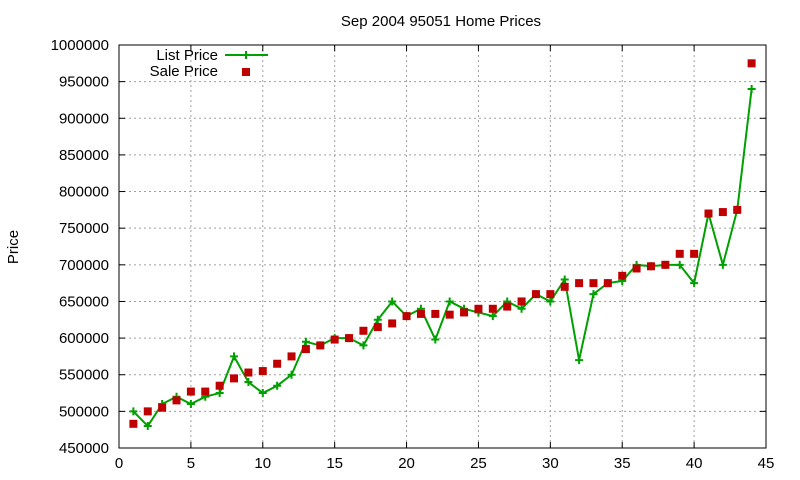 Image resolution: width=800 pixels, height=480 pixels. Describe the element at coordinates (84, 228) in the screenshot. I see `y-tick-label: 750000` at that location.